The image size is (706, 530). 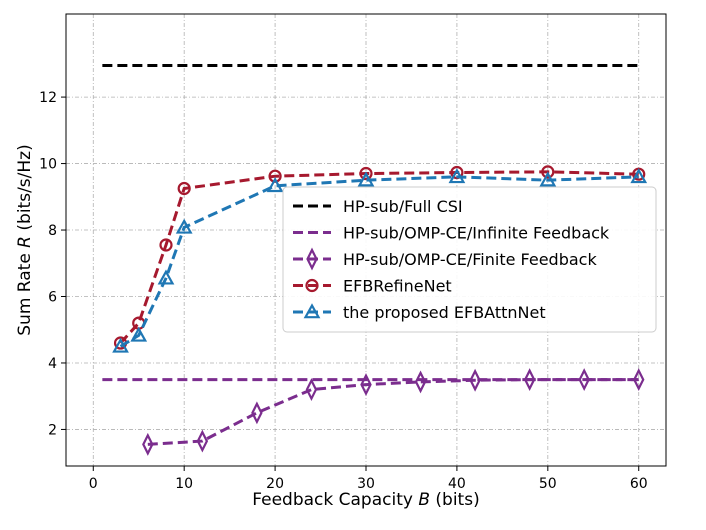 I want to click on y-axis-label: Sum Rate R (bits/s/Hz), so click(x=25, y=239).